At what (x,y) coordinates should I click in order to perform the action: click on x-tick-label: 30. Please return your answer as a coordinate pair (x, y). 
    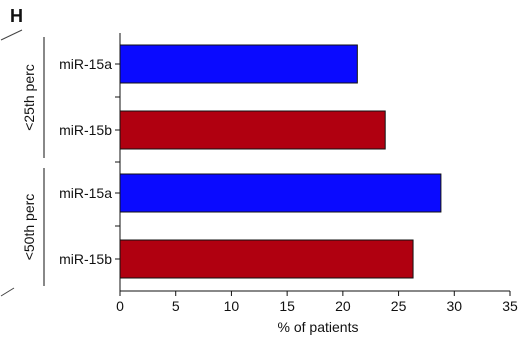
    Looking at the image, I should click on (454, 306).